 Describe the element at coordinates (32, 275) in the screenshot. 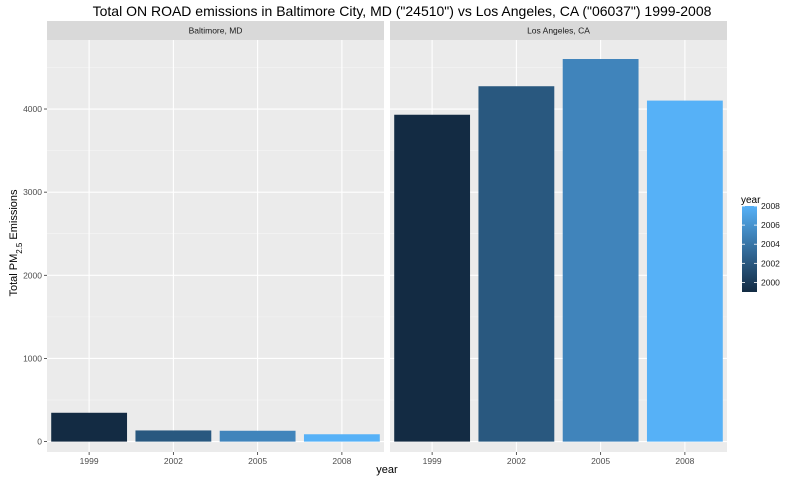

I see `y-tick-label: 2000` at that location.